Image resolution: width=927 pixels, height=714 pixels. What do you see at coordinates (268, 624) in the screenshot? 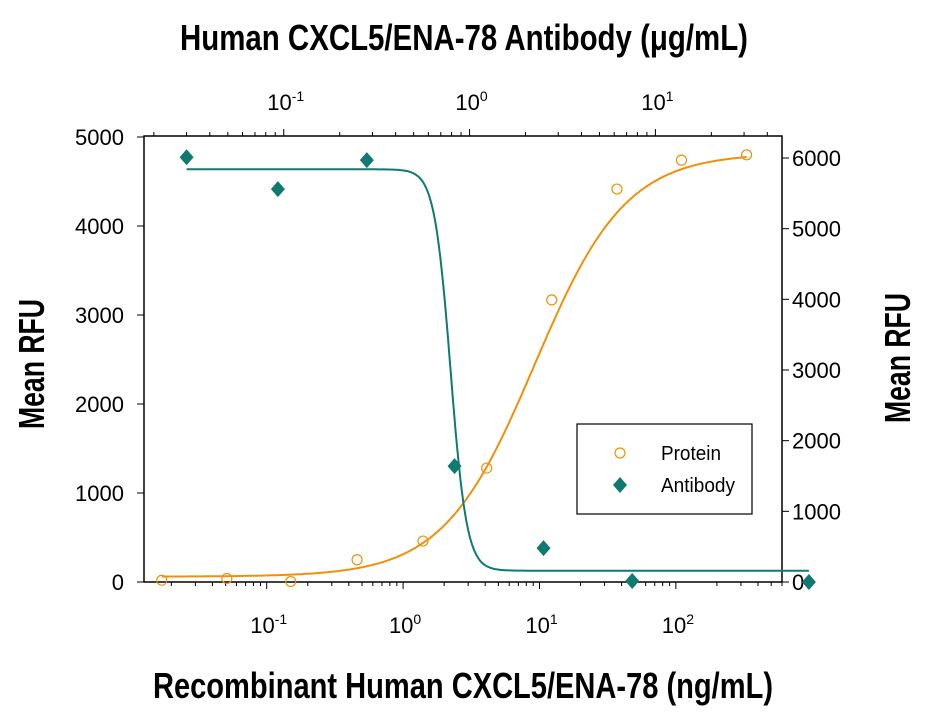
I see `x-bottom-tick-label: 10⁻¹` at bounding box center [268, 624].